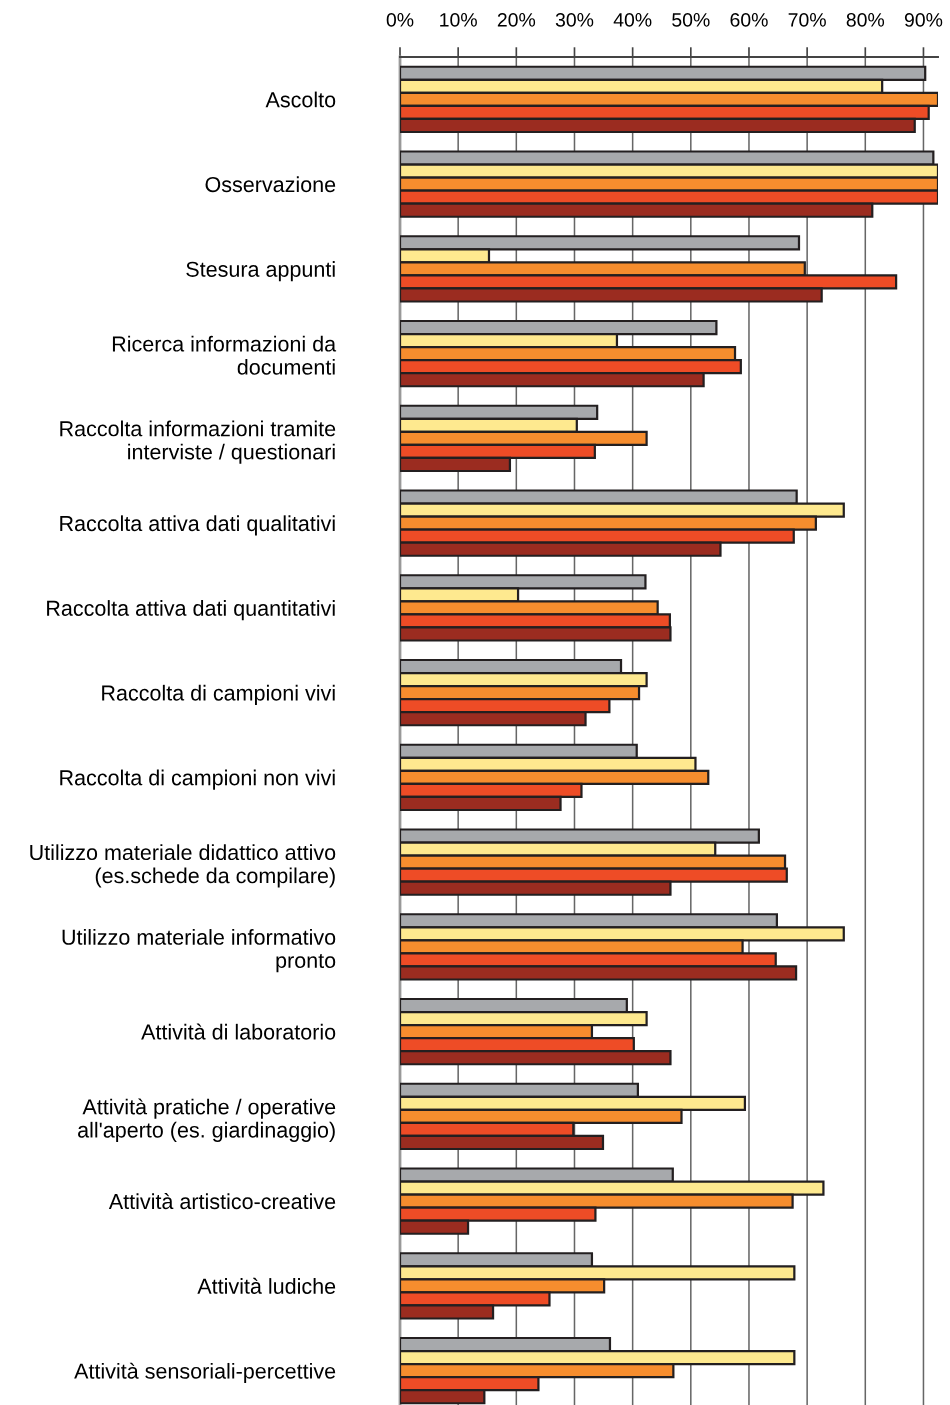 Image resolution: width=950 pixels, height=1405 pixels. Describe the element at coordinates (749, 20) in the screenshot. I see `x-tick-label: 60%` at that location.